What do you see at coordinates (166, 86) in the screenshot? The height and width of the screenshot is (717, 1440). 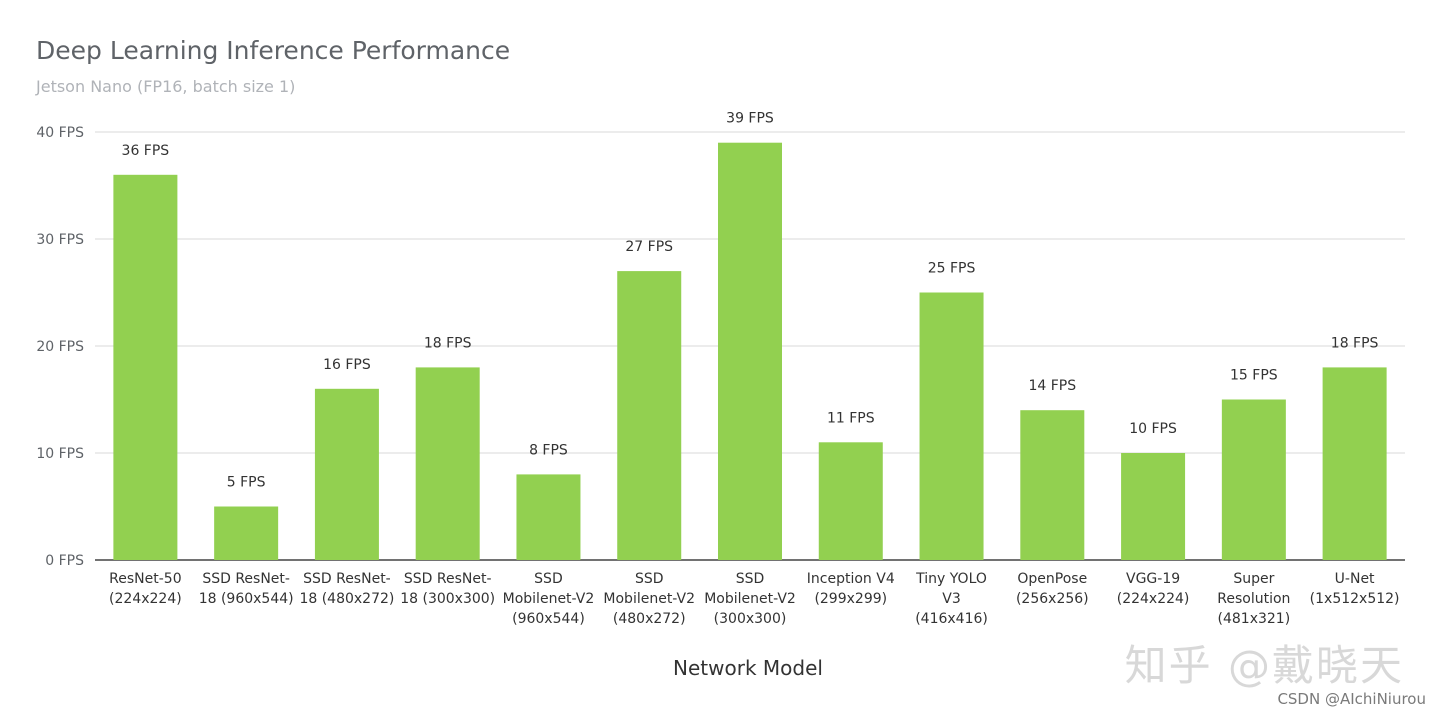 I see `chart-subtitle: Jetson Nano (FP16, batch size 1)` at bounding box center [166, 86].